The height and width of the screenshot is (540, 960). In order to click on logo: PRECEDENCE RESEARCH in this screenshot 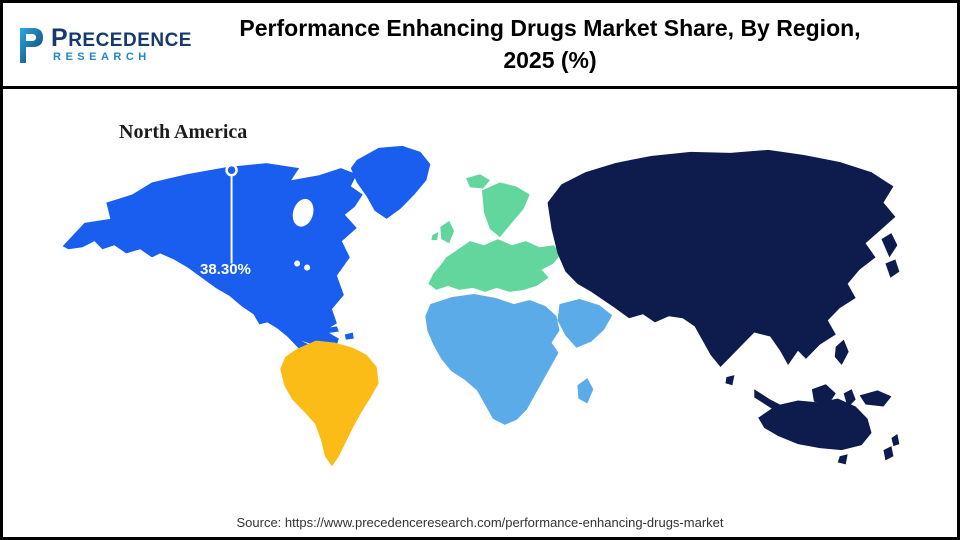, I will do `click(97, 45)`.